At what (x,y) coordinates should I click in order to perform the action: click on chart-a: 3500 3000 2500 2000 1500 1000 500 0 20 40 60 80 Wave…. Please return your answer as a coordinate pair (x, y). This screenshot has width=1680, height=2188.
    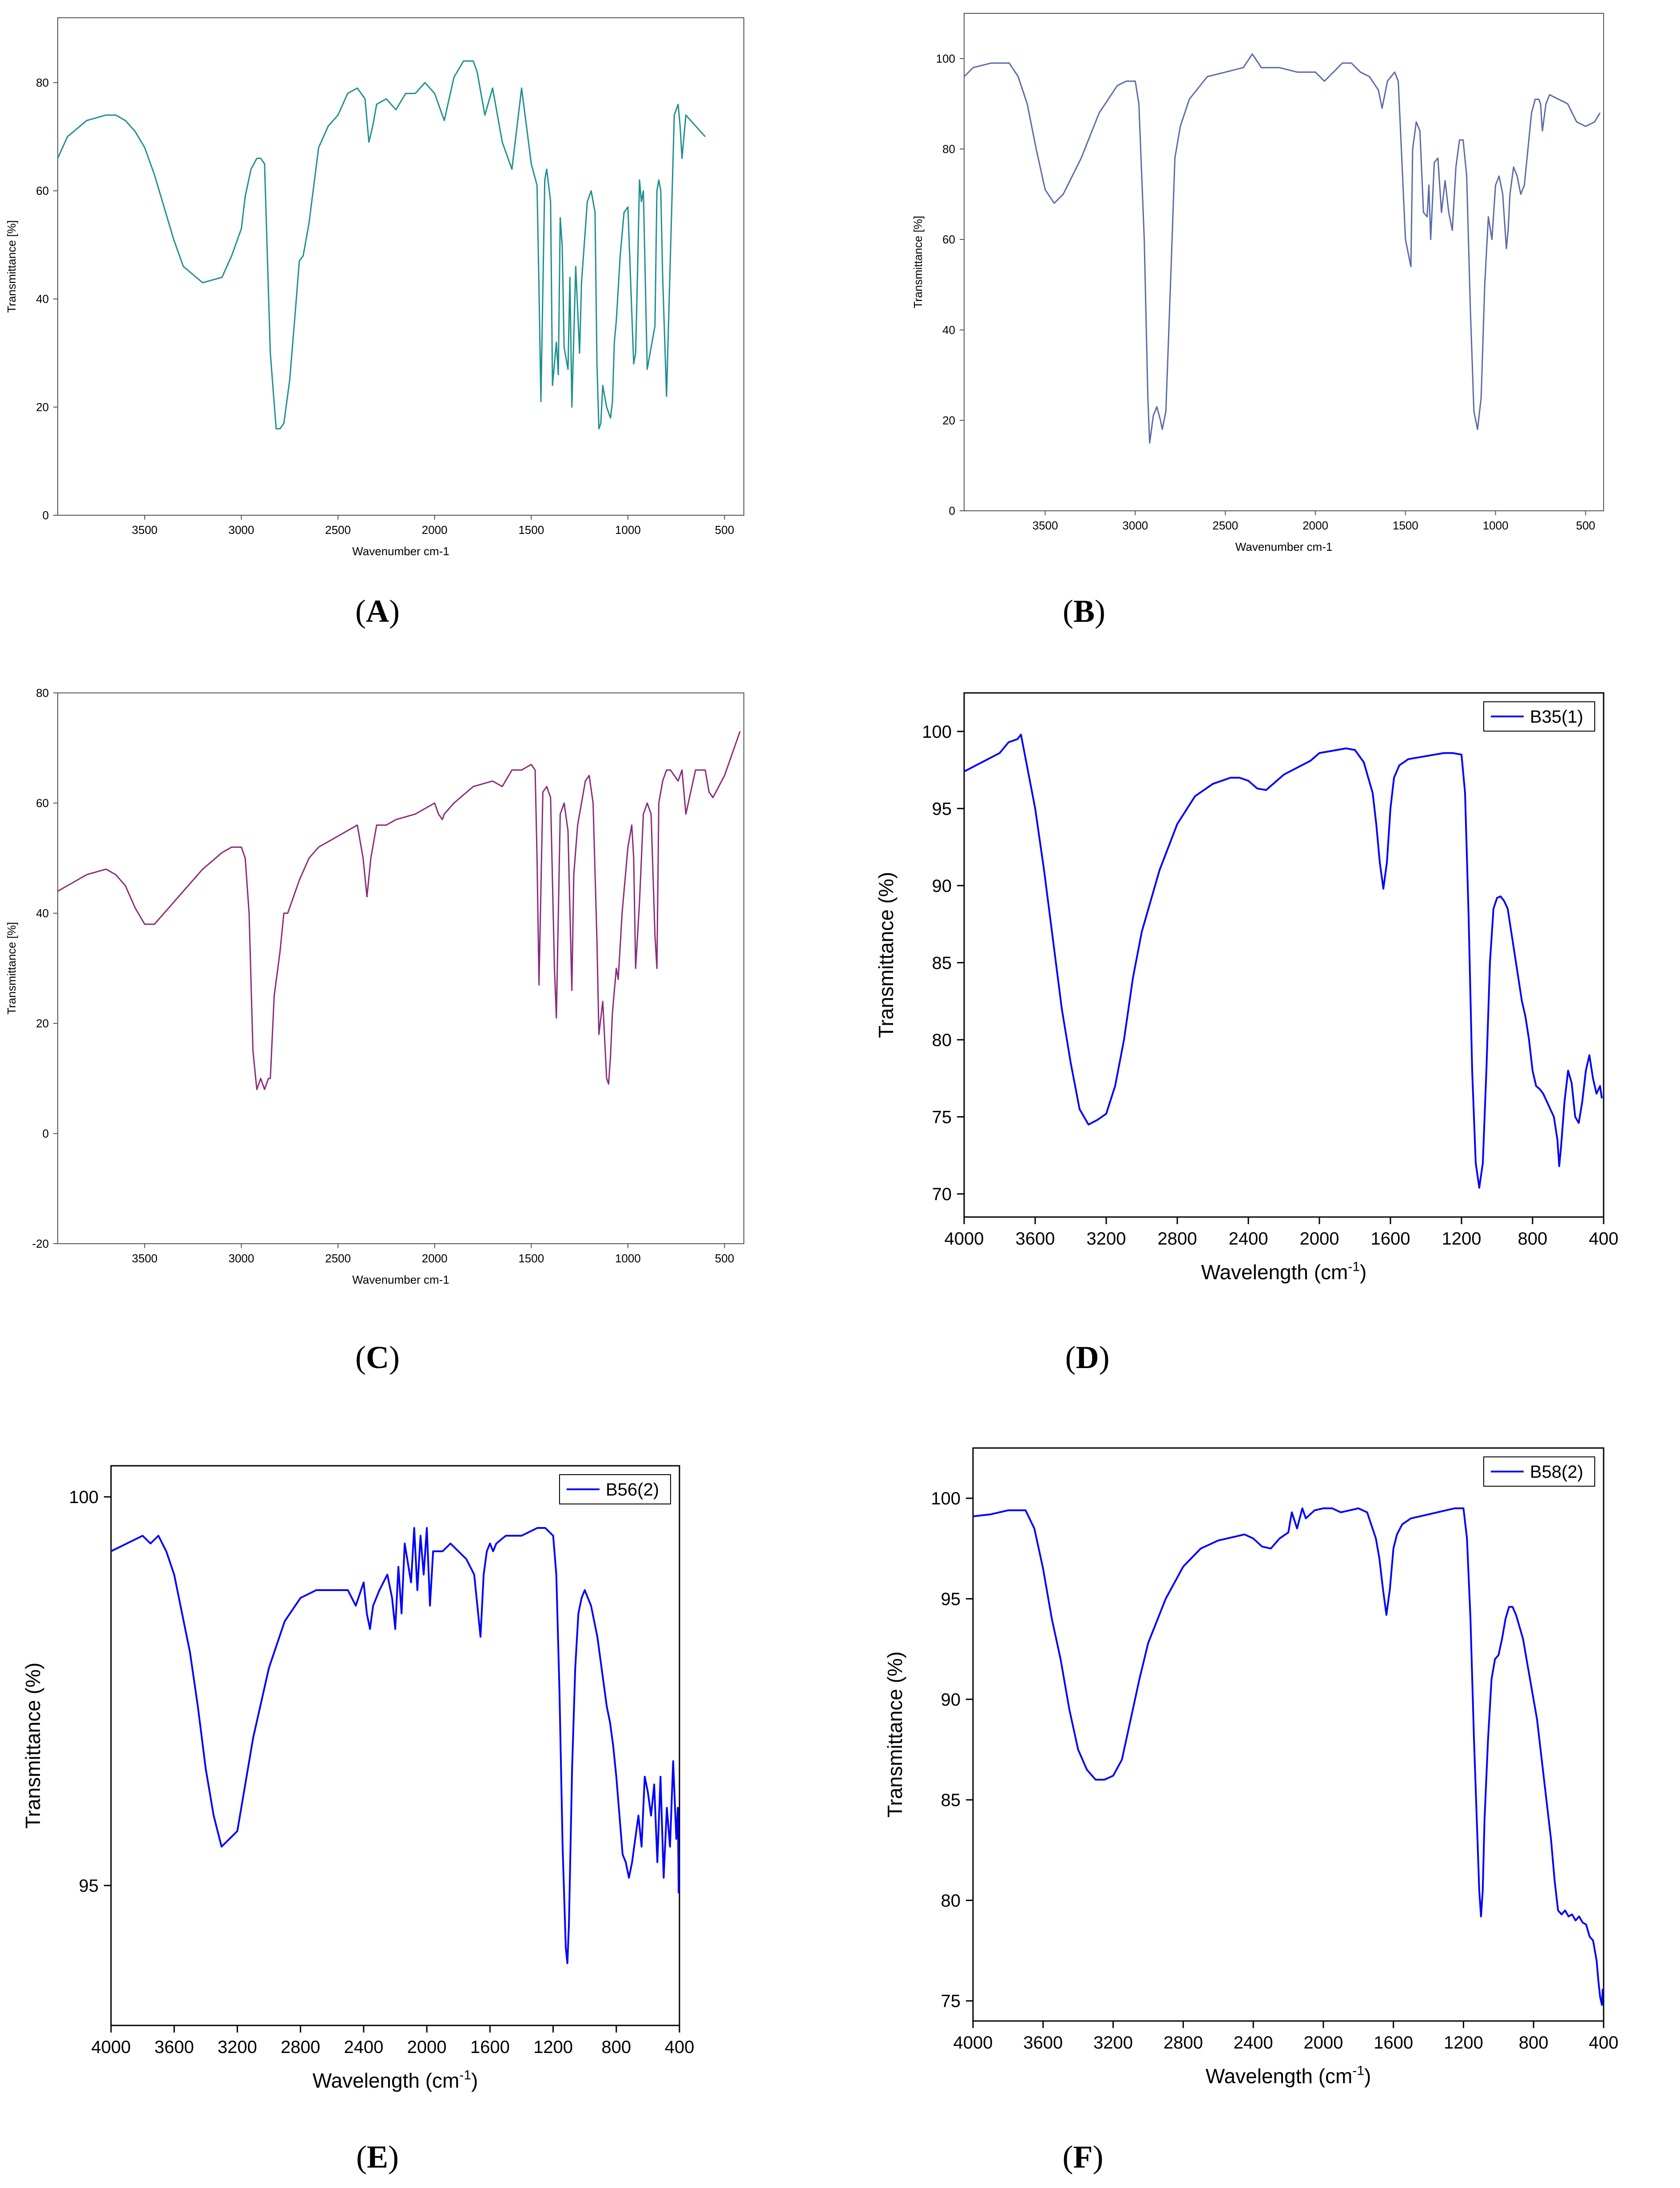
    Looking at the image, I should click on (374, 287).